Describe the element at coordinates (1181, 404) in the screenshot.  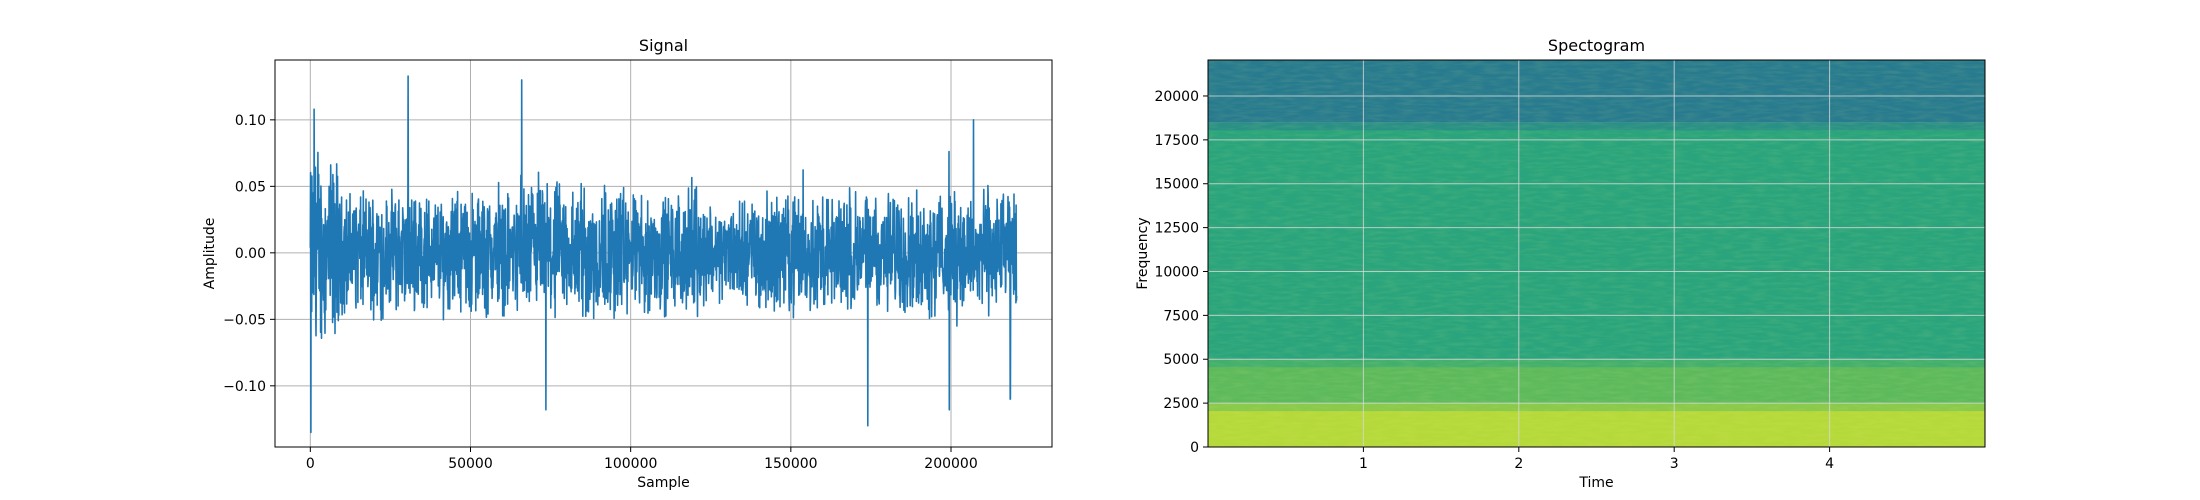
I see `spectogram-y-tick-label: 2500` at that location.